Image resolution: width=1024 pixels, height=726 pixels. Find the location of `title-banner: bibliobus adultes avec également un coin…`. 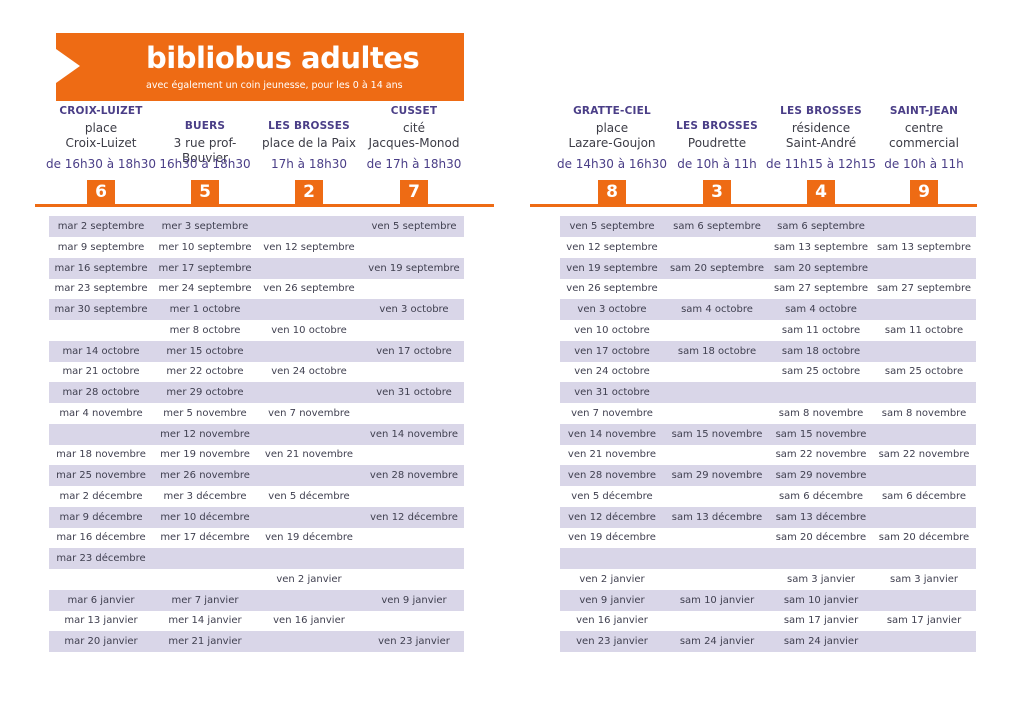

title-banner: bibliobus adultes avec également un coin… is located at coordinates (260, 67).